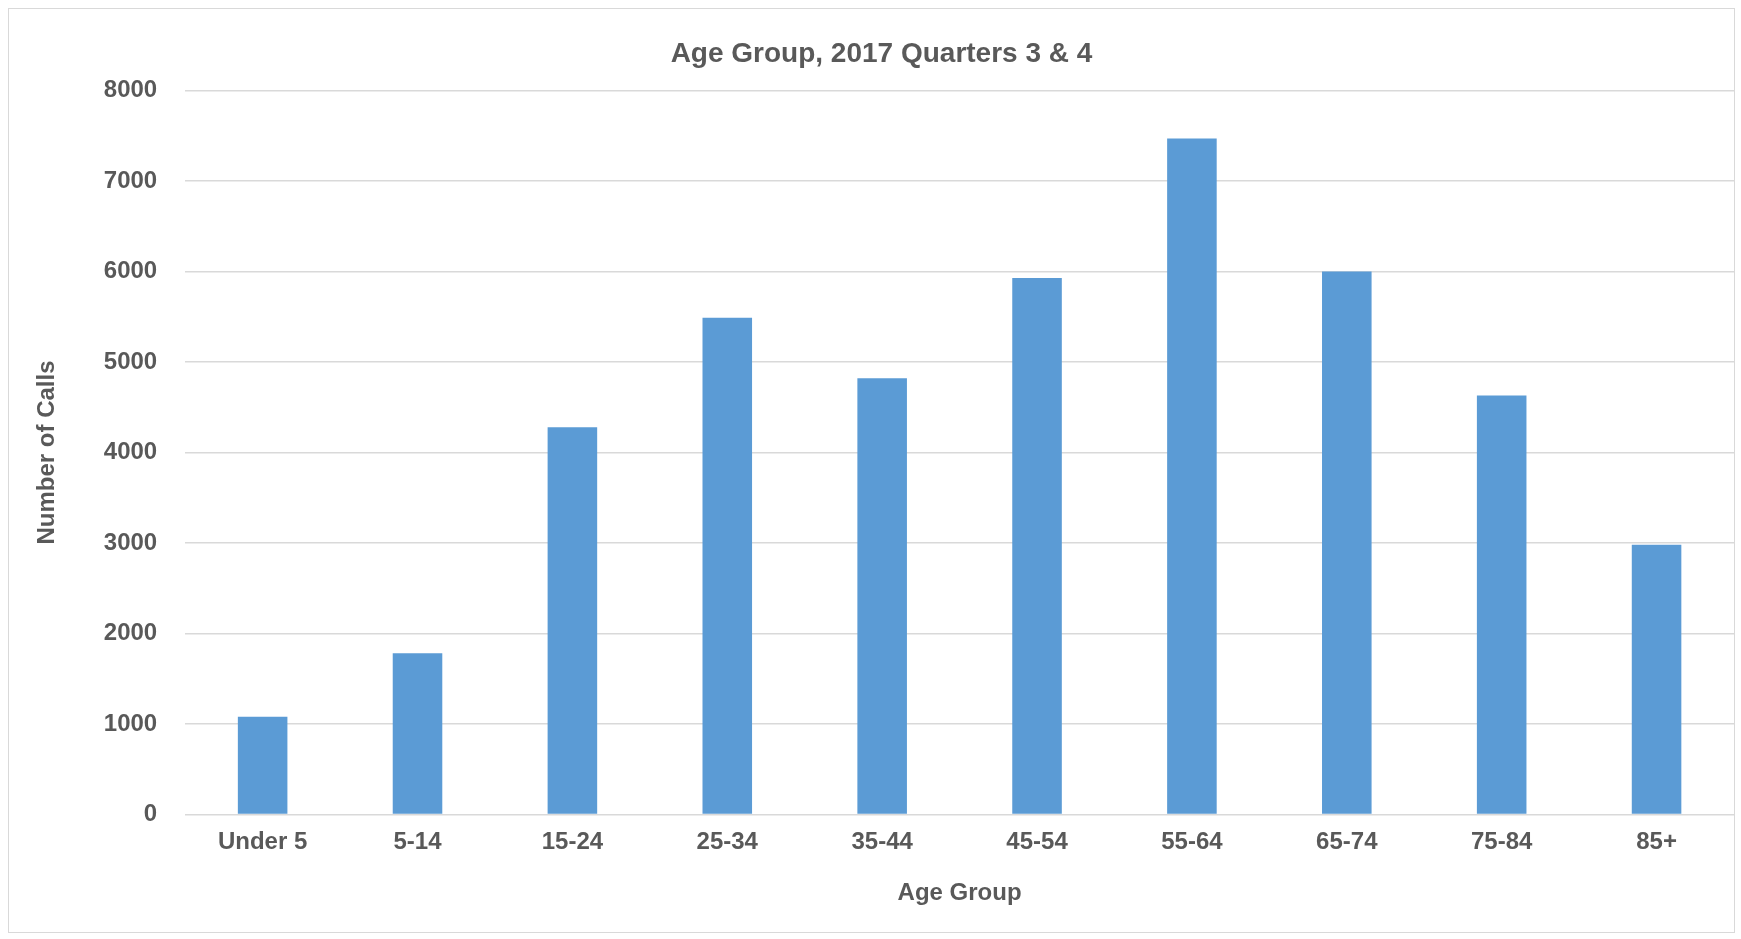 This screenshot has width=1741, height=939. What do you see at coordinates (727, 841) in the screenshot?
I see `x-tick-label: 25-34` at bounding box center [727, 841].